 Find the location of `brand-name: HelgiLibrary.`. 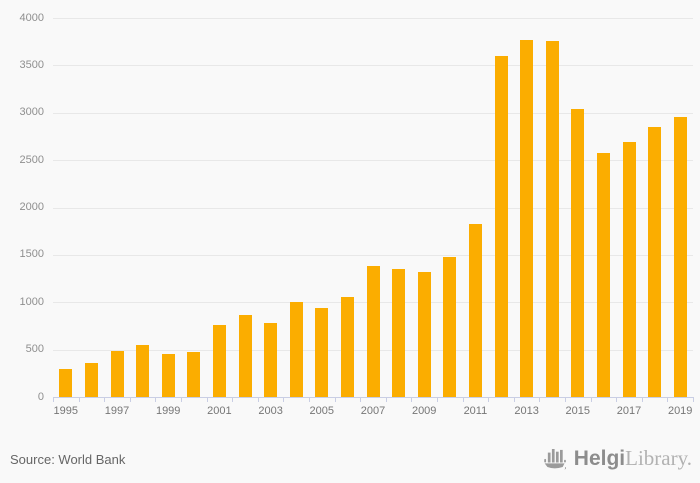

brand-name: HelgiLibrary. is located at coordinates (633, 458).